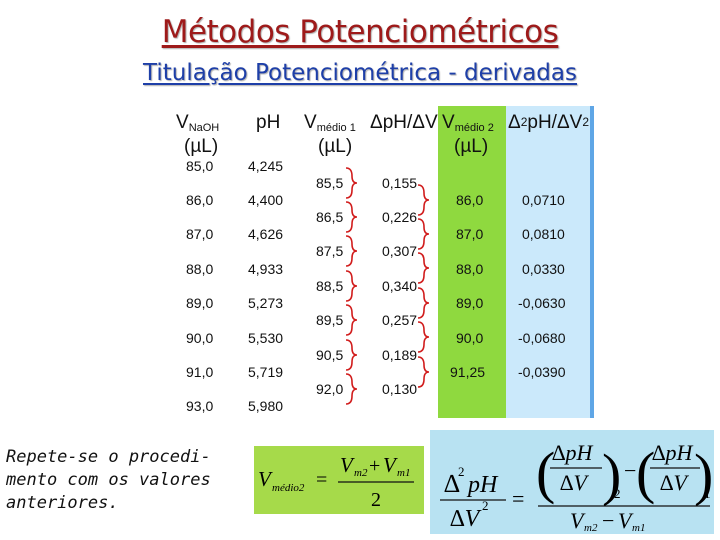  What do you see at coordinates (268, 122) in the screenshot?
I see `header-ph: pH` at bounding box center [268, 122].